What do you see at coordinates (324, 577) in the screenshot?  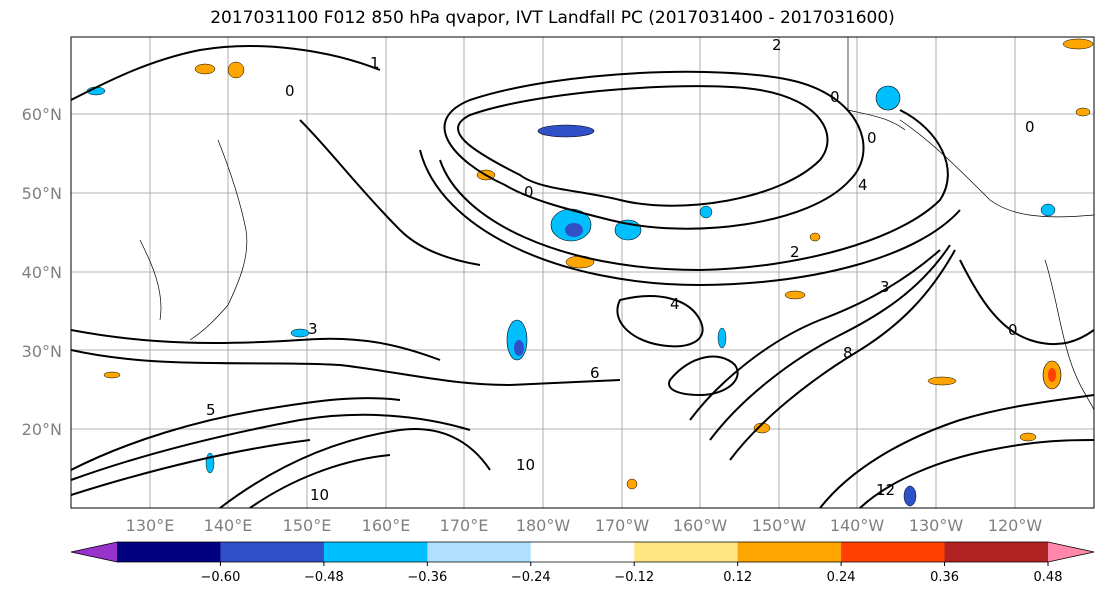 I see `colorbar-tick-label: −0.48` at bounding box center [324, 577].